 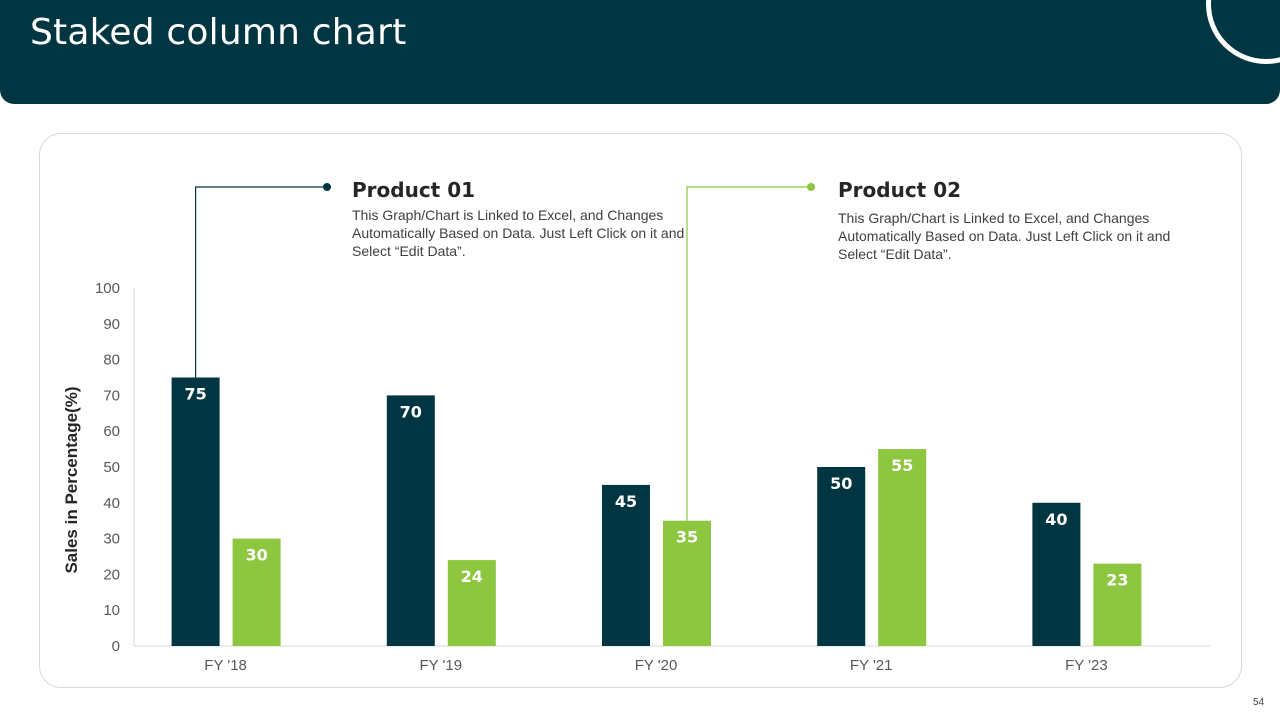 I want to click on data-label-product-02: 30, so click(x=256, y=555).